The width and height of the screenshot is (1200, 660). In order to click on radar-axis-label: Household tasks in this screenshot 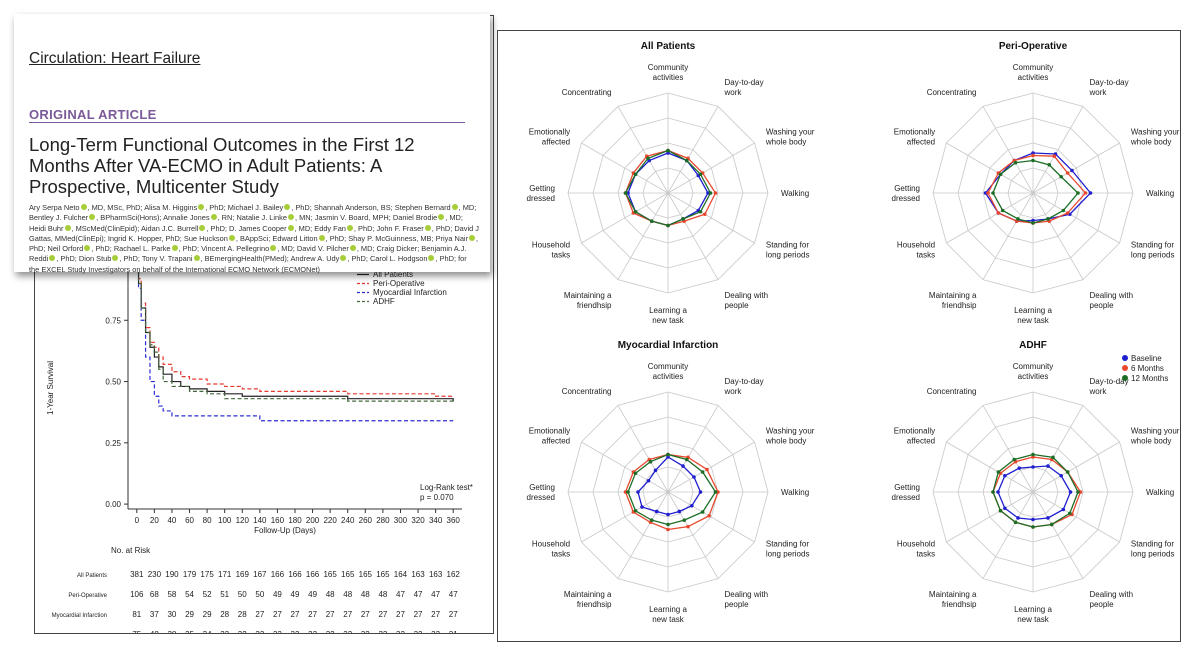, I will do `click(551, 250)`.